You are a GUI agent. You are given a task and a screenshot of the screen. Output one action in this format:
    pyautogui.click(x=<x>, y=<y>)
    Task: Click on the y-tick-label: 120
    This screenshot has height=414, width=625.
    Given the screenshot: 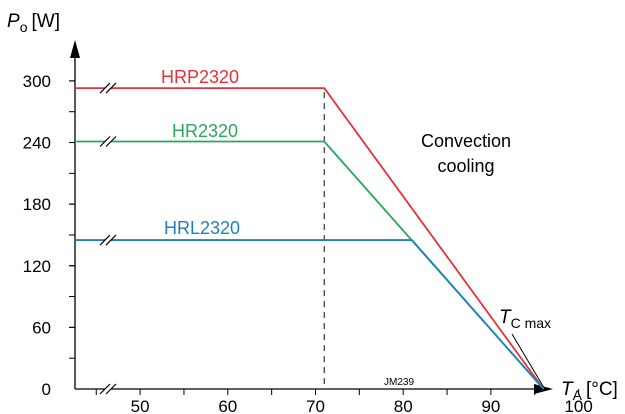 What is the action you would take?
    pyautogui.click(x=37, y=266)
    